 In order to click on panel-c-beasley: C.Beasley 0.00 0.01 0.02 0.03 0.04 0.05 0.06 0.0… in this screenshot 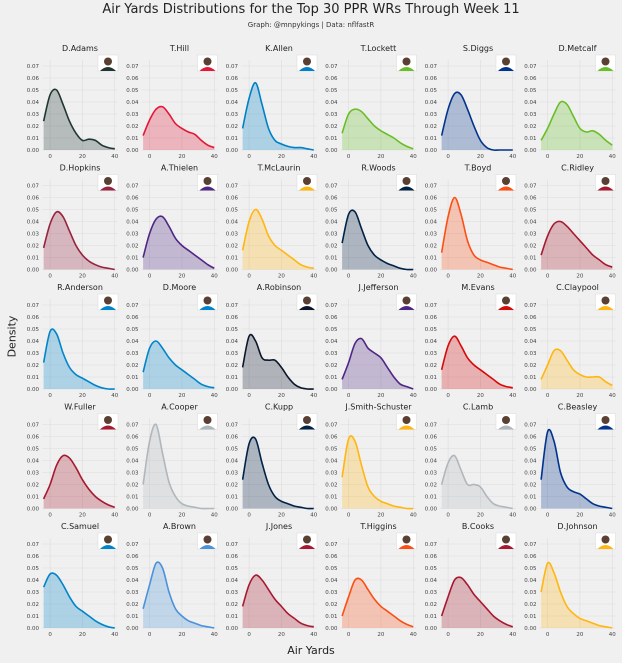, I will do `click(570, 461)`.